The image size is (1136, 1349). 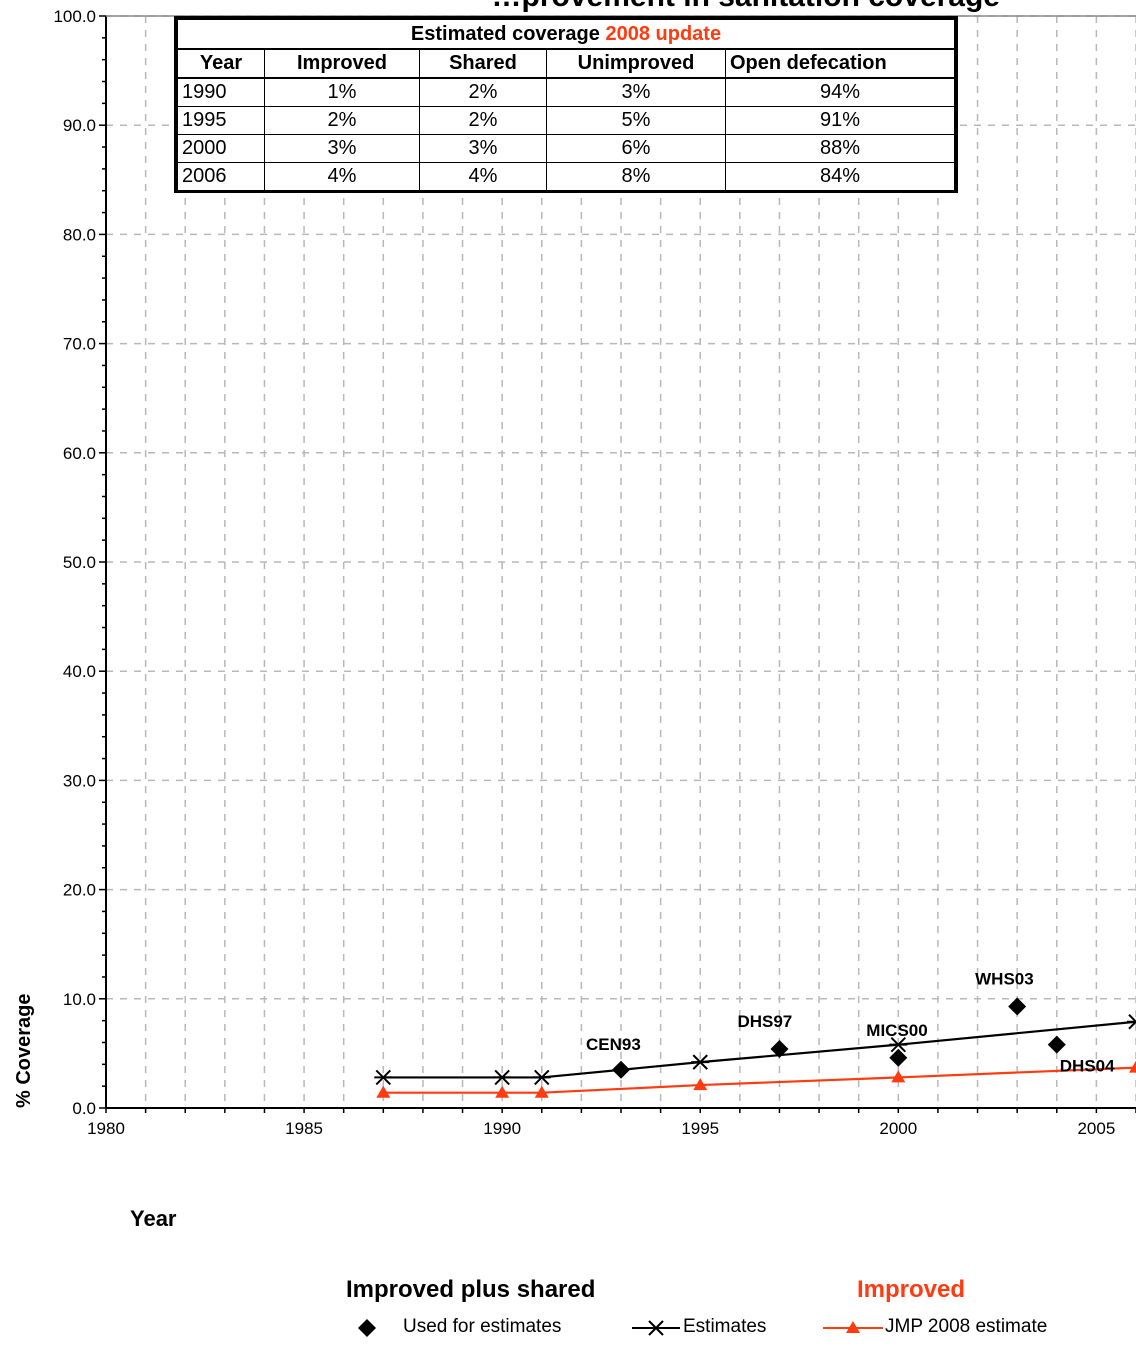 I want to click on table-row: 1990 1% 2% 3% 94%, so click(x=566, y=92).